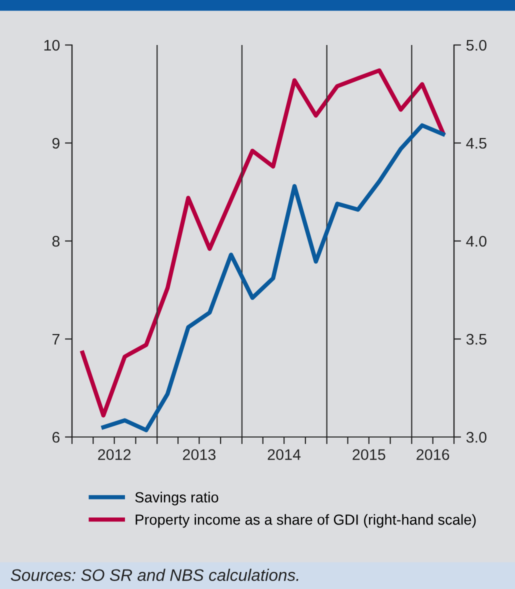 This screenshot has width=515, height=589. What do you see at coordinates (433, 454) in the screenshot?
I see `x-tick-label: 2016` at bounding box center [433, 454].